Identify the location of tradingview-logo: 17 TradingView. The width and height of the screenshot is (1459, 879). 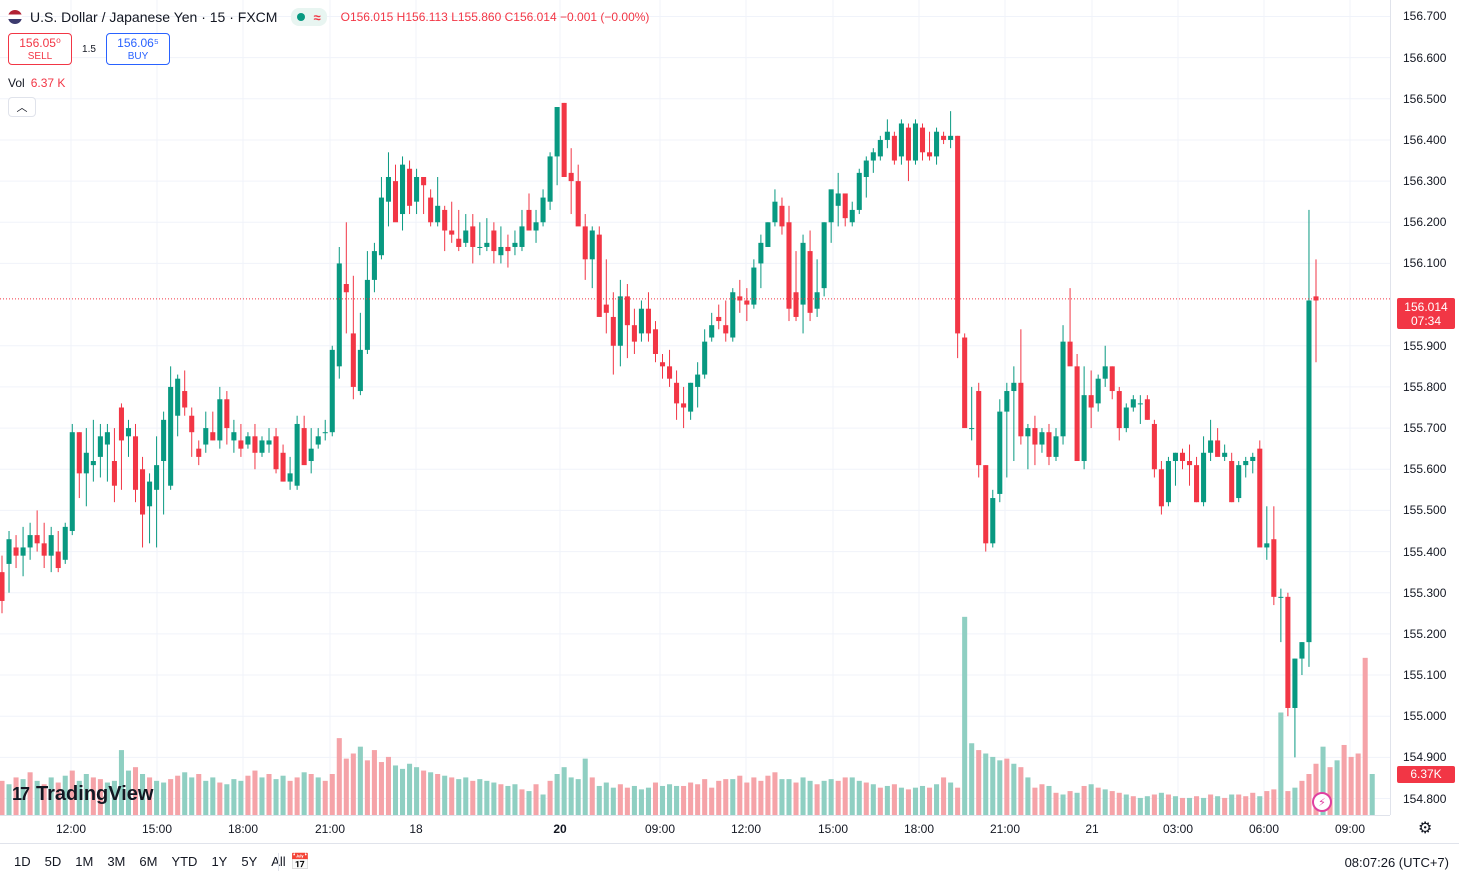
(82, 794).